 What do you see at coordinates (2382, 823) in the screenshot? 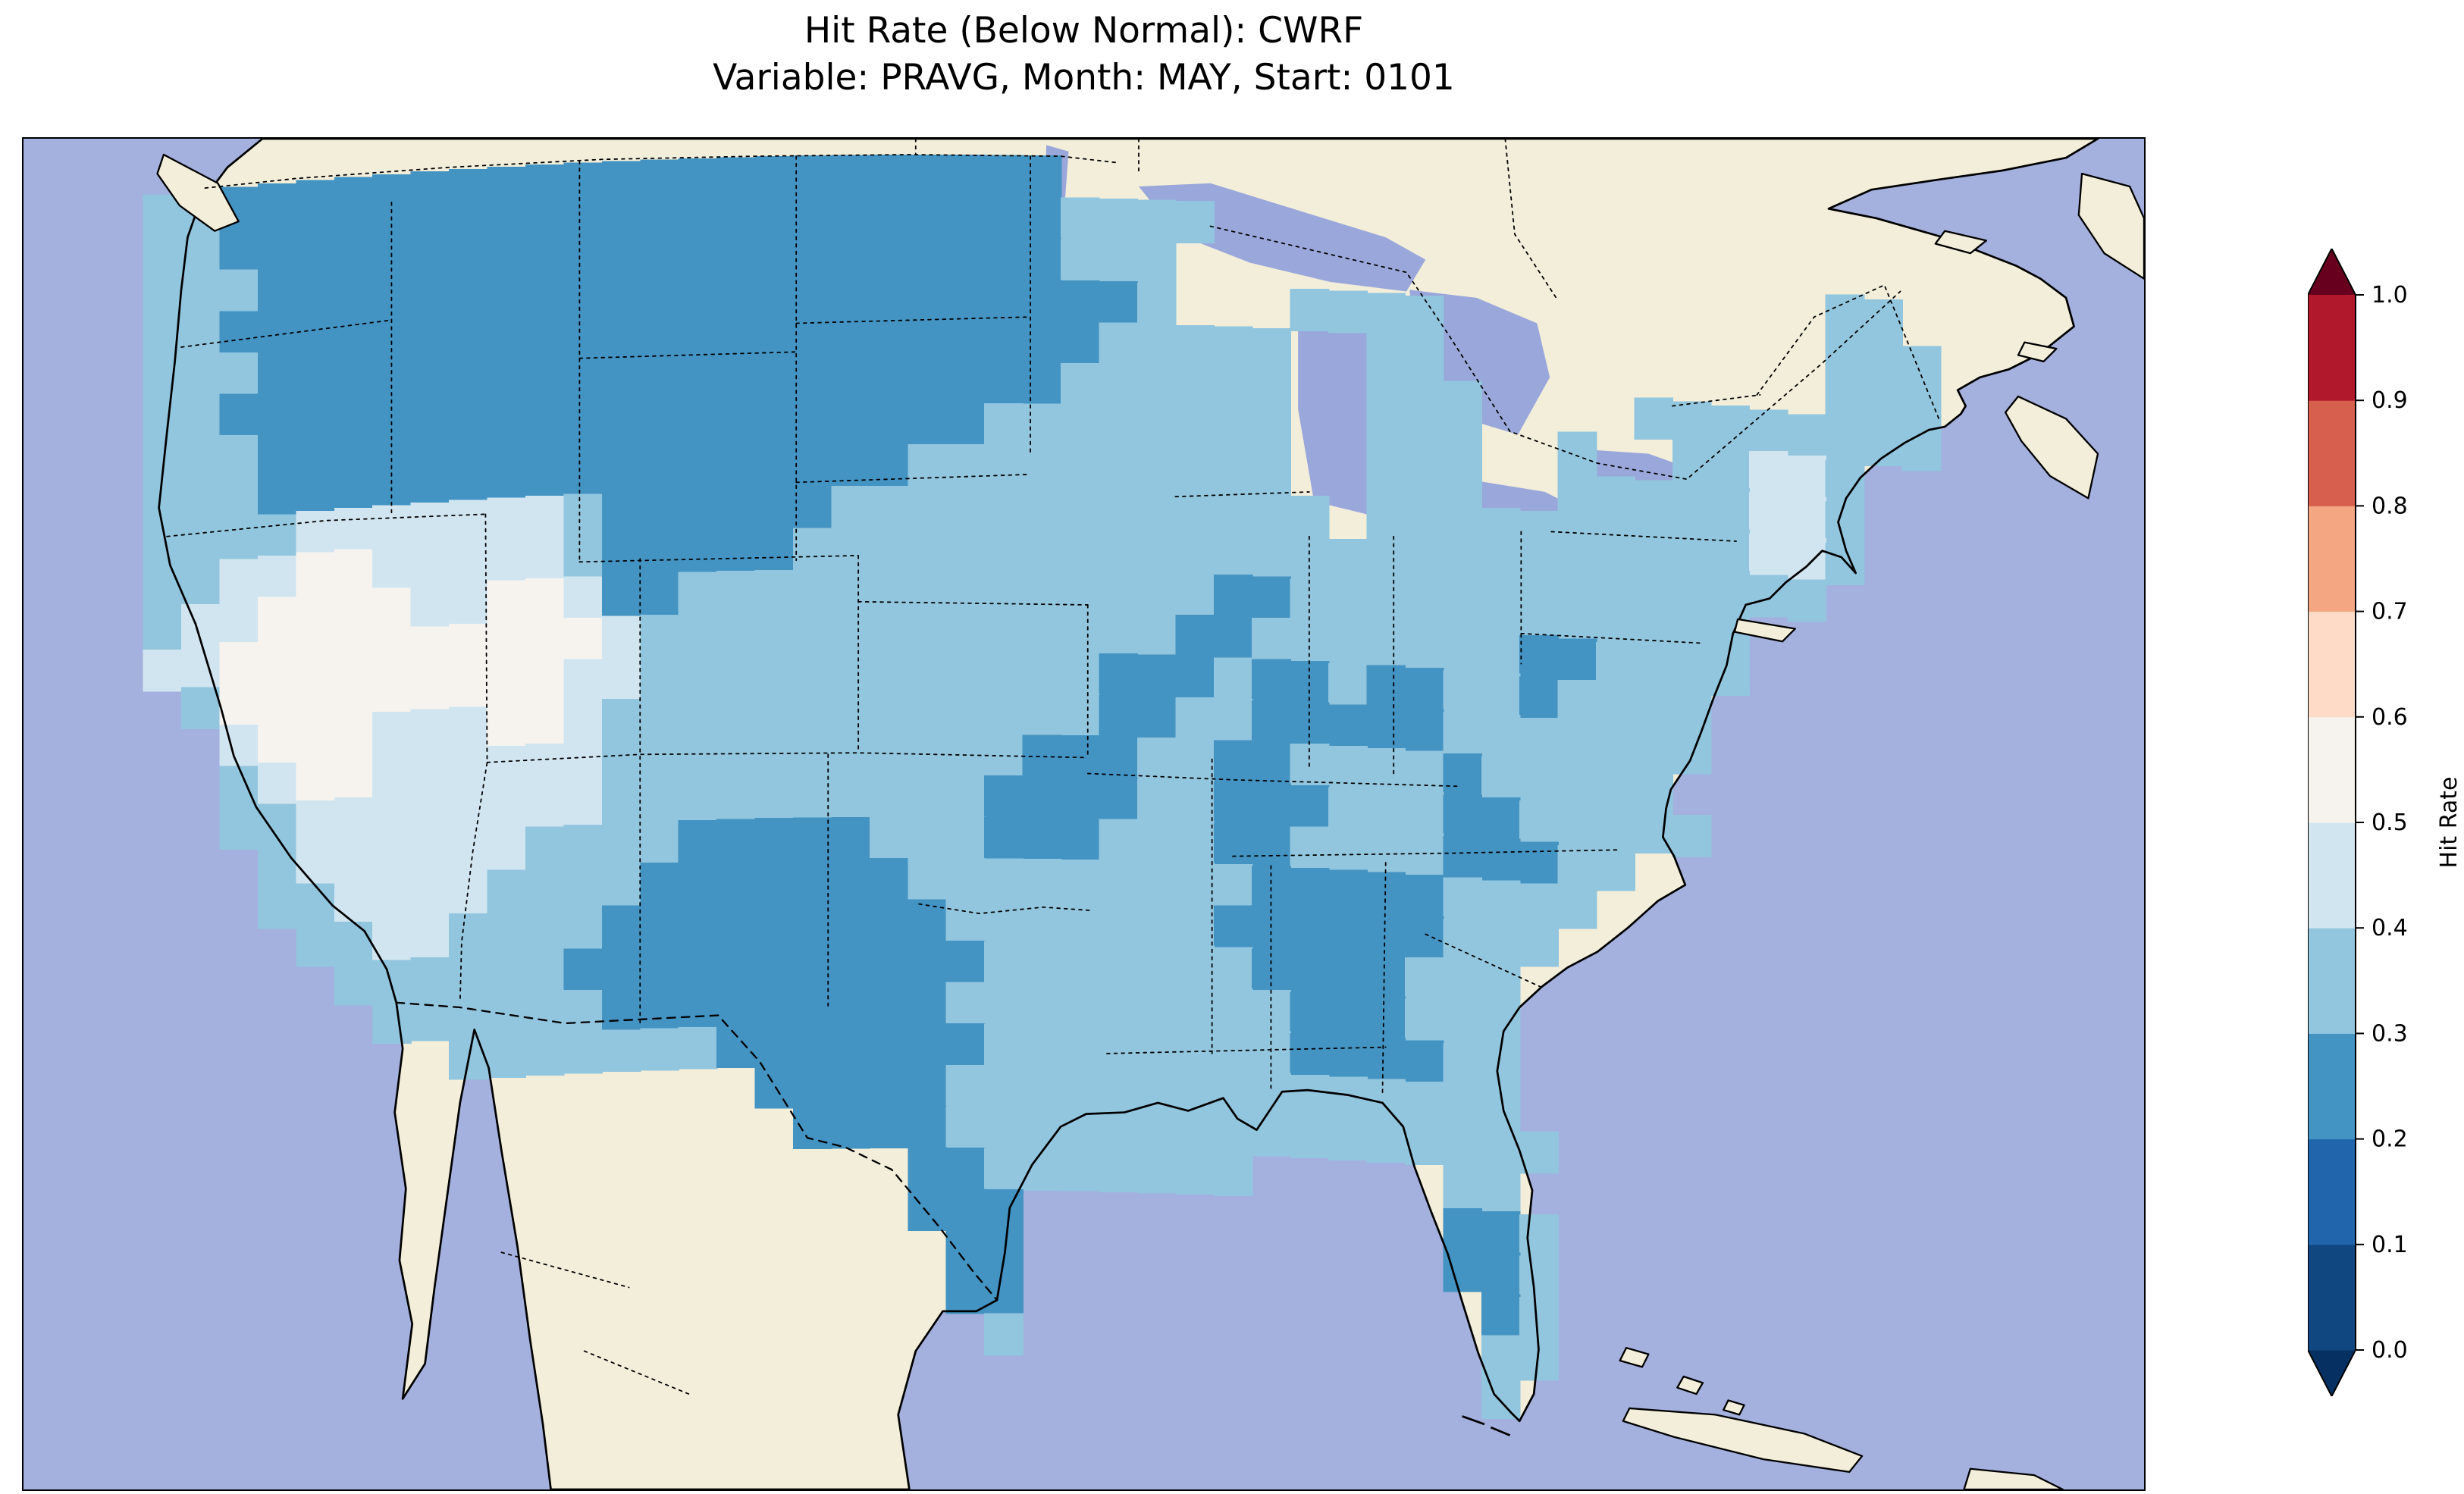
I see `colorbar-ticks: 0.0 0.1 0.2 0.3 0.4 0.5 0.6 0.7 0.8 0.9 1.0` at bounding box center [2382, 823].